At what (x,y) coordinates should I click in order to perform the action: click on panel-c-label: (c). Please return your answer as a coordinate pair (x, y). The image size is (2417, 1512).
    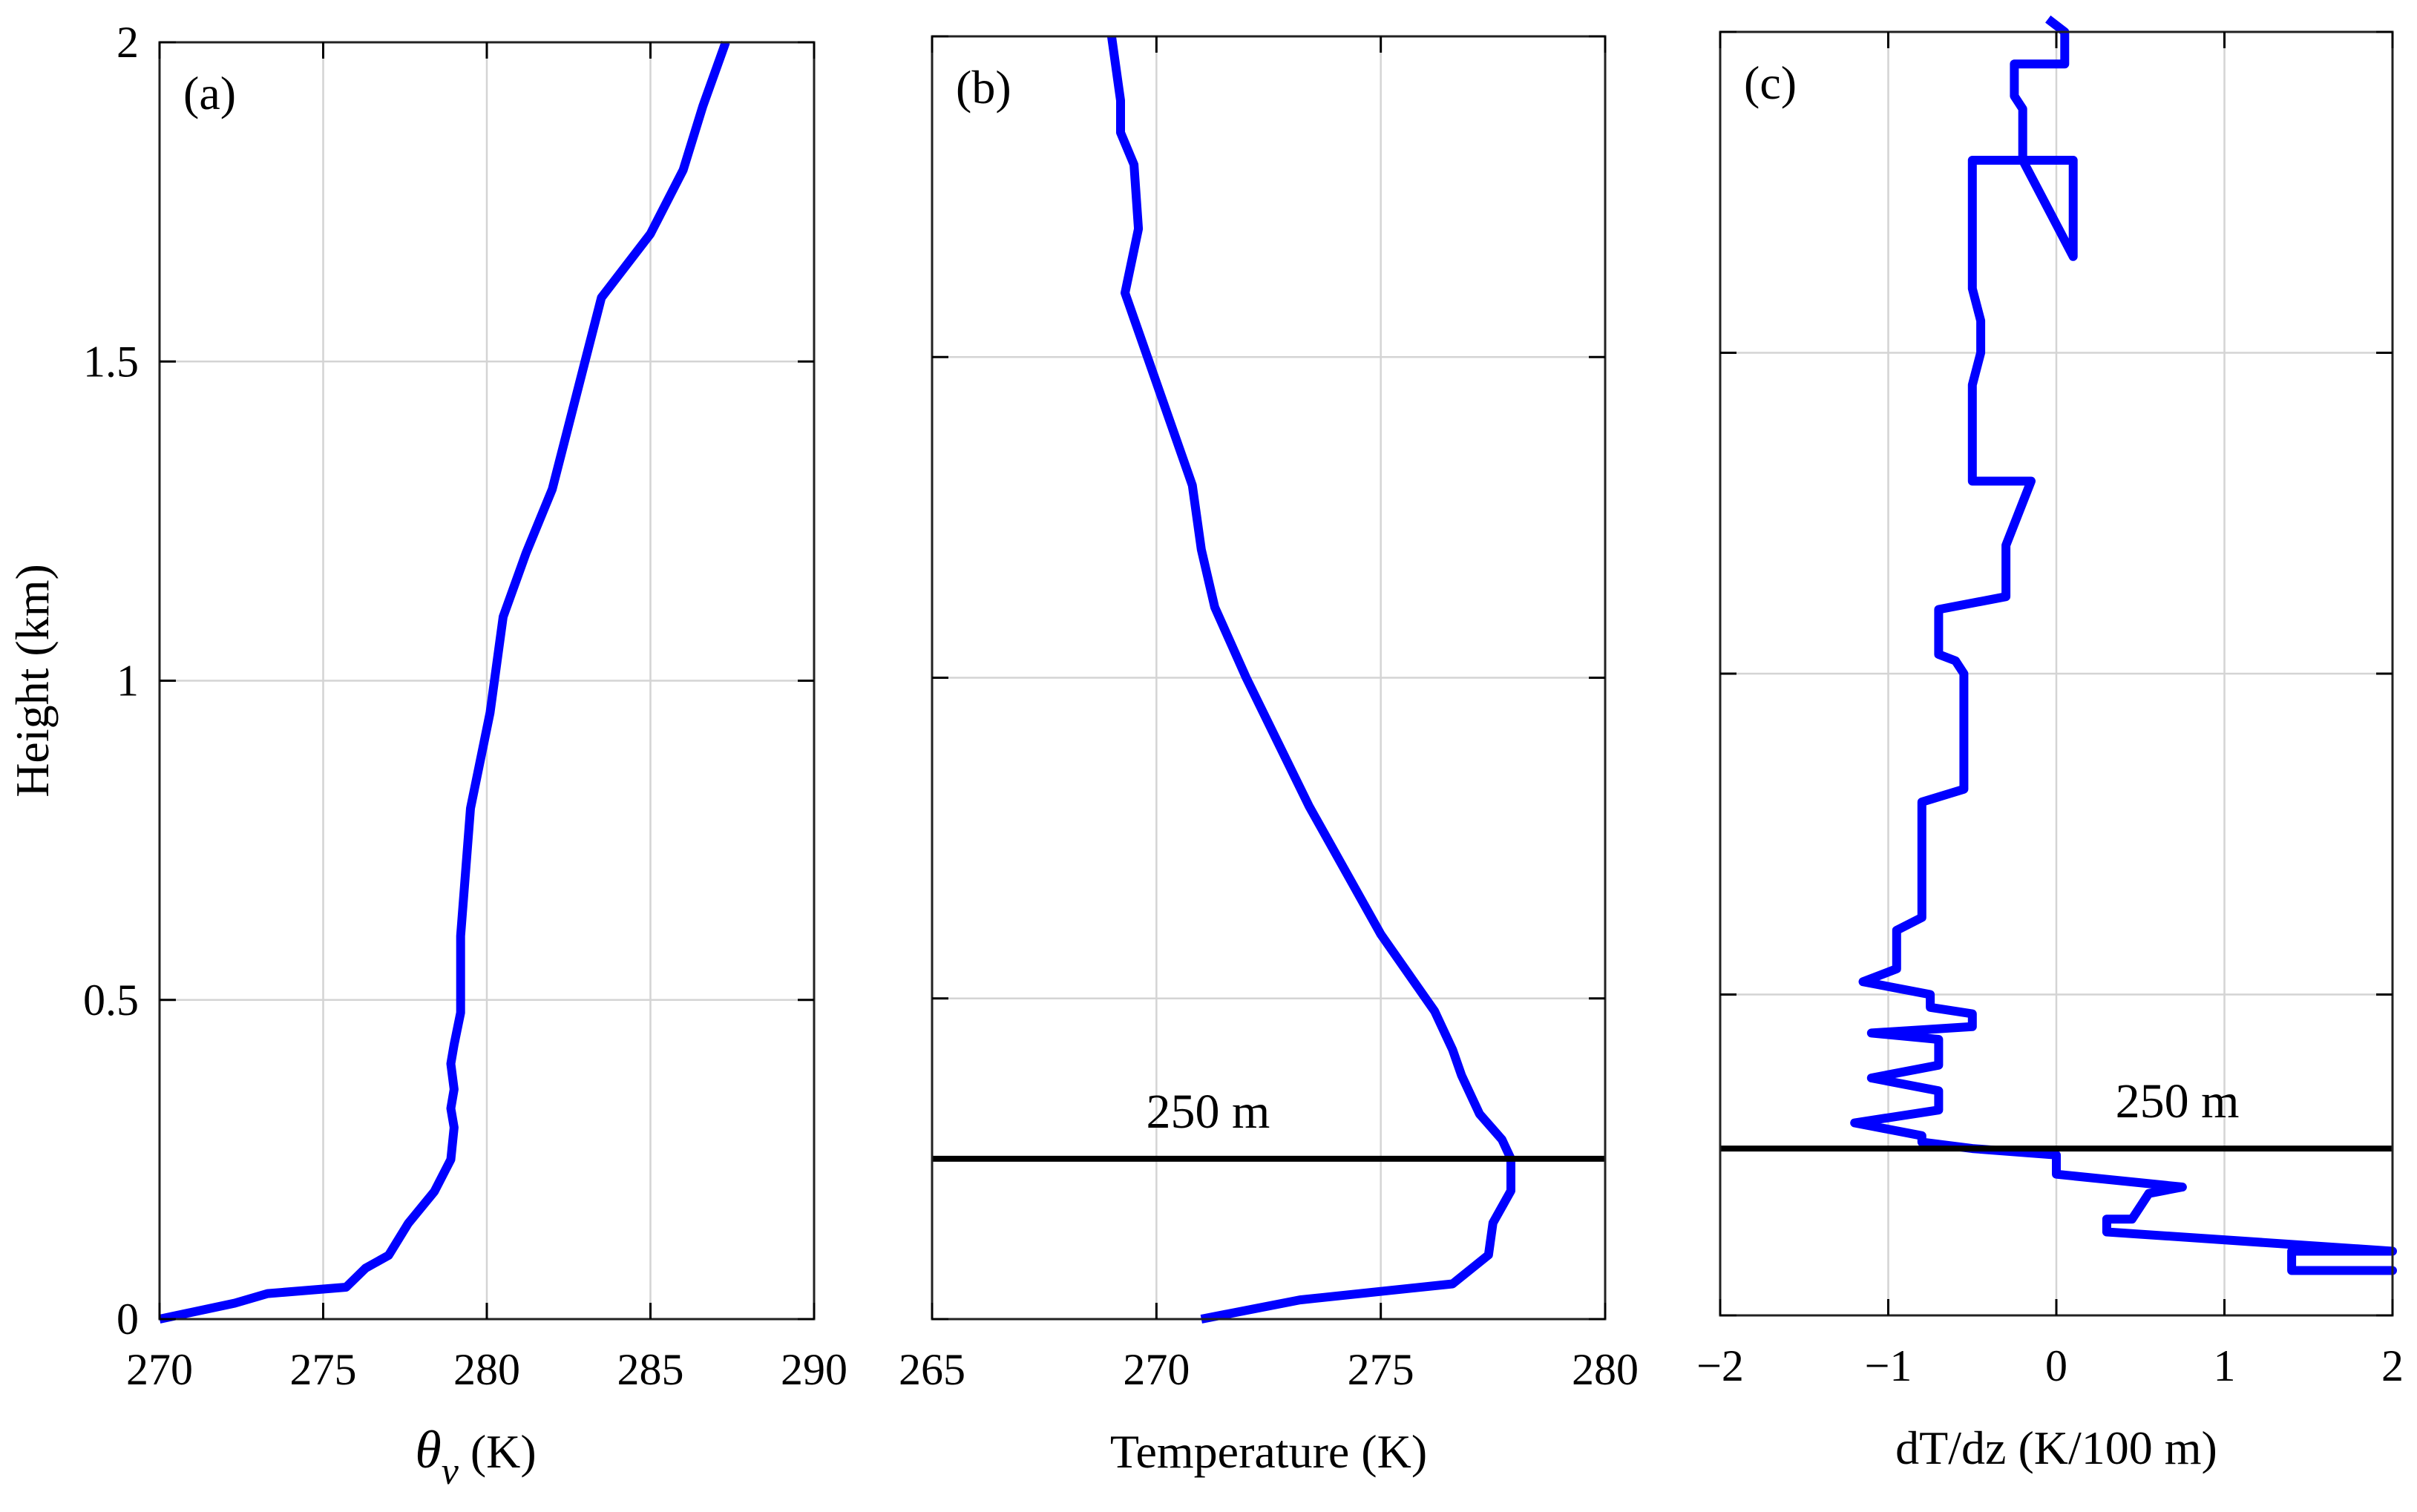
    Looking at the image, I should click on (1770, 82).